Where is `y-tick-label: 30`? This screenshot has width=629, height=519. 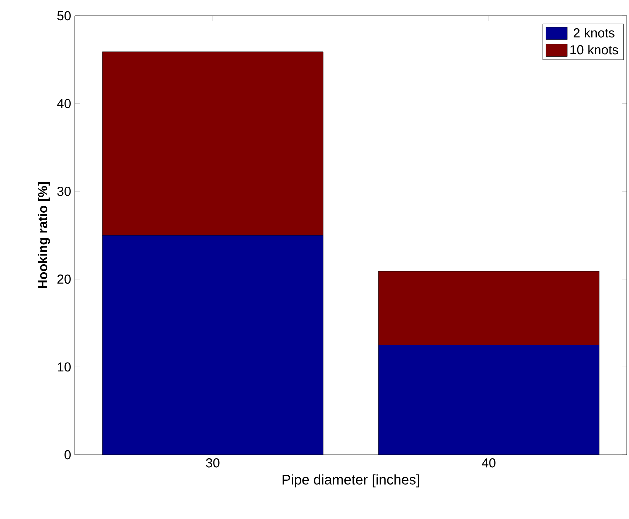 y-tick-label: 30 is located at coordinates (64, 191).